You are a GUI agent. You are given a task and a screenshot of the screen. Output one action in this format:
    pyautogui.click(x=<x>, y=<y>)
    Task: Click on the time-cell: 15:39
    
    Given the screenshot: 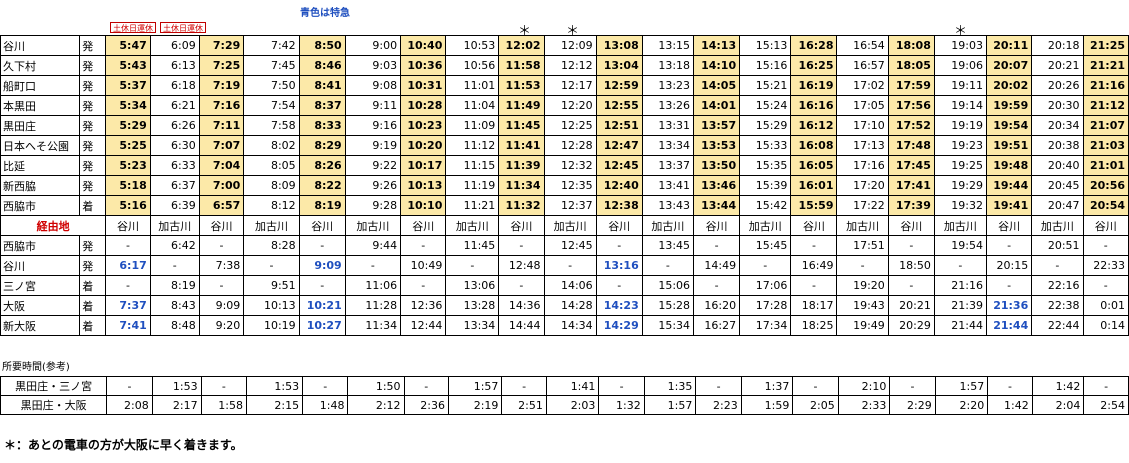 What is the action you would take?
    pyautogui.click(x=765, y=185)
    